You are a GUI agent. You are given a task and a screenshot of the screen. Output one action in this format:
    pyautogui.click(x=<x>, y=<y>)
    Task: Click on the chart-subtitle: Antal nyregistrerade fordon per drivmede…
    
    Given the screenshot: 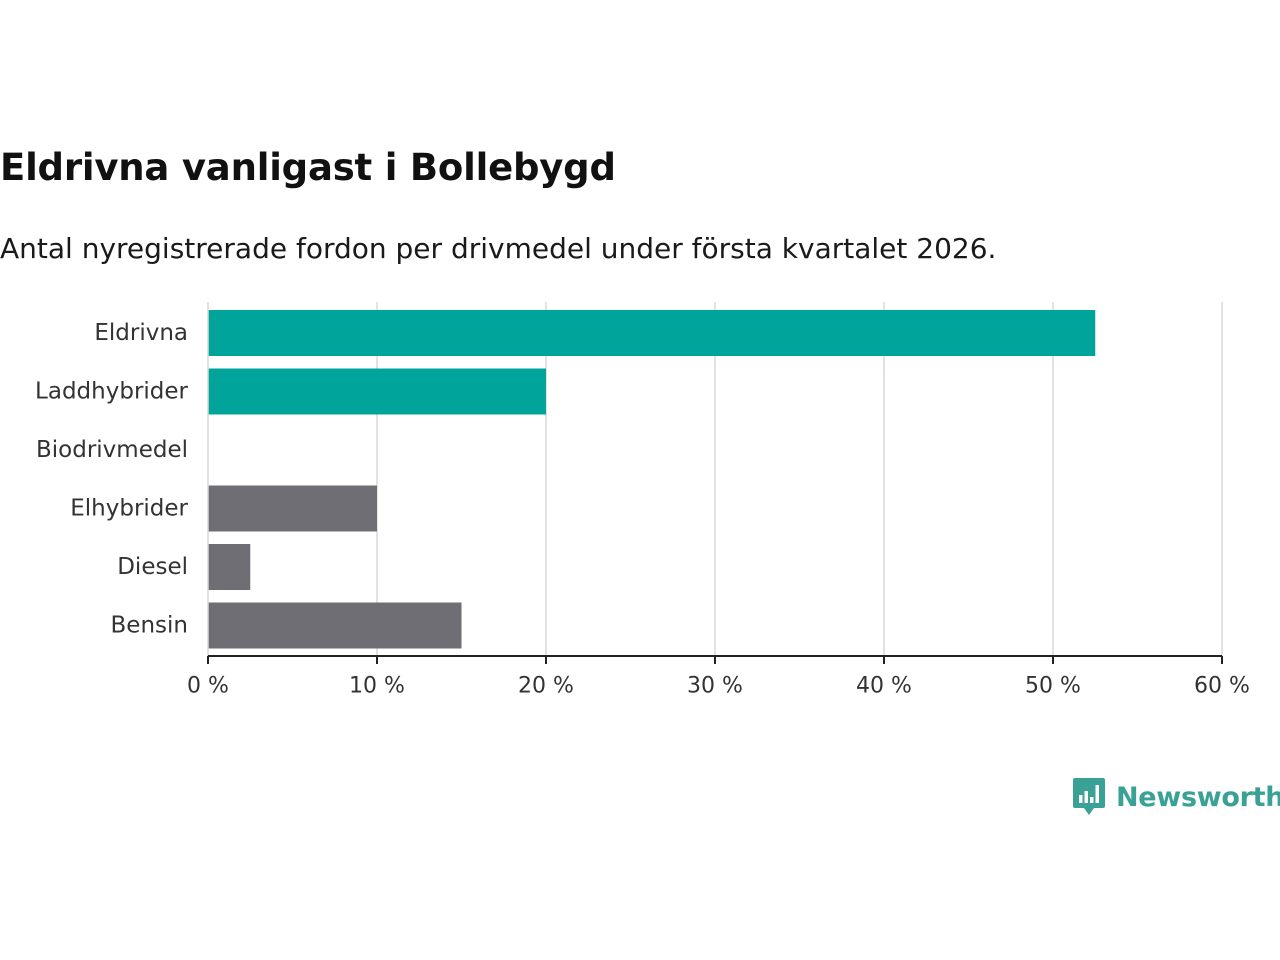 What is the action you would take?
    pyautogui.click(x=498, y=248)
    